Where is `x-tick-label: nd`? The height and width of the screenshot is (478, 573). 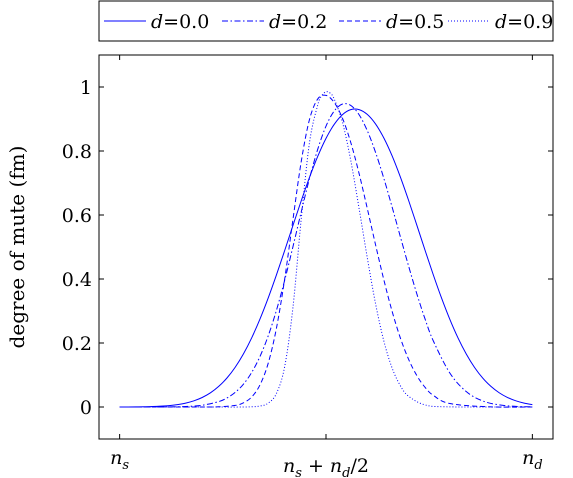
x-tick-label: nd is located at coordinates (532, 460).